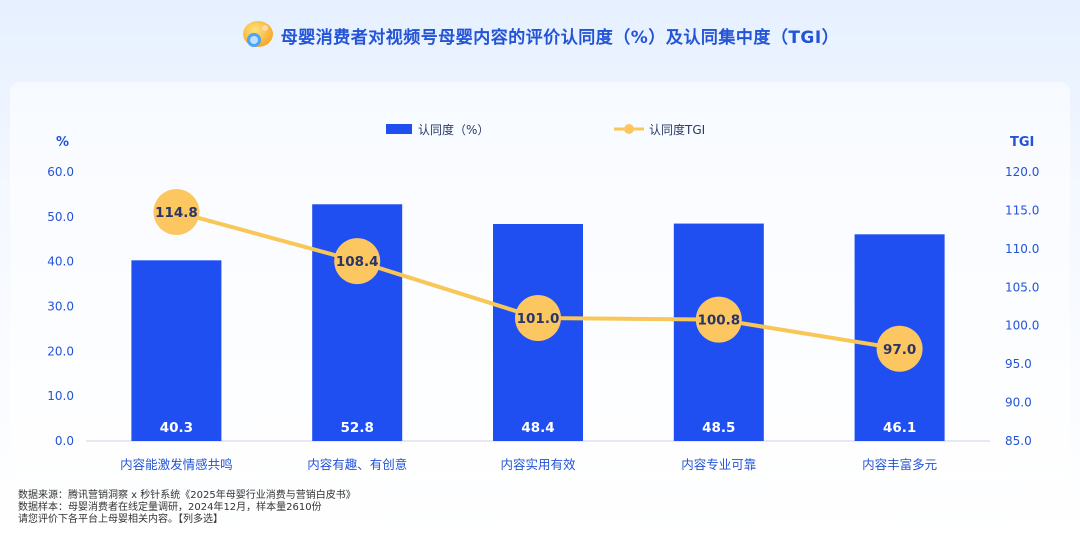 The height and width of the screenshot is (540, 1080). I want to click on footer-source: 数据来源：腾讯营销洞察 x 秒针系统《2025年母婴行业消费与营销白皮书》, so click(187, 495).